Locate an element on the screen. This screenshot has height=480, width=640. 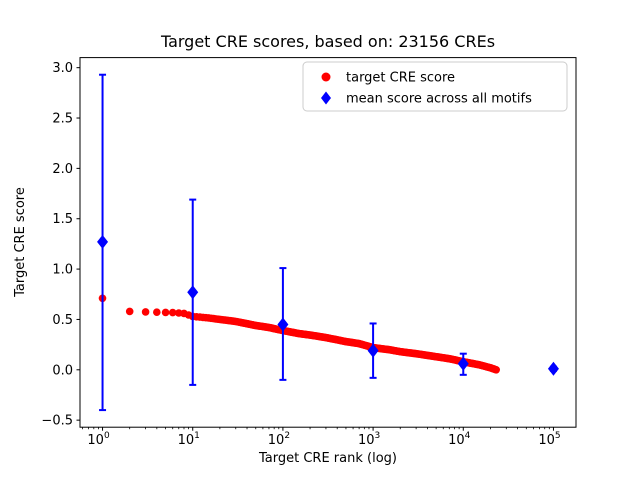
legend-box is located at coordinates (435, 86).